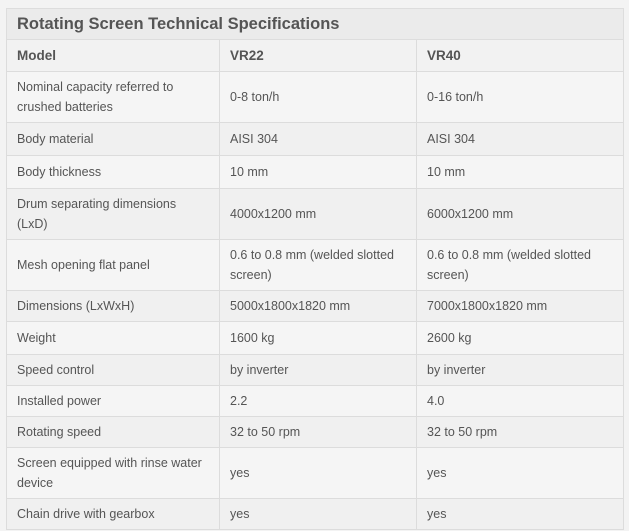 The width and height of the screenshot is (629, 531). What do you see at coordinates (113, 473) in the screenshot?
I see `spec-label: Screen equipped with rinse water device` at bounding box center [113, 473].